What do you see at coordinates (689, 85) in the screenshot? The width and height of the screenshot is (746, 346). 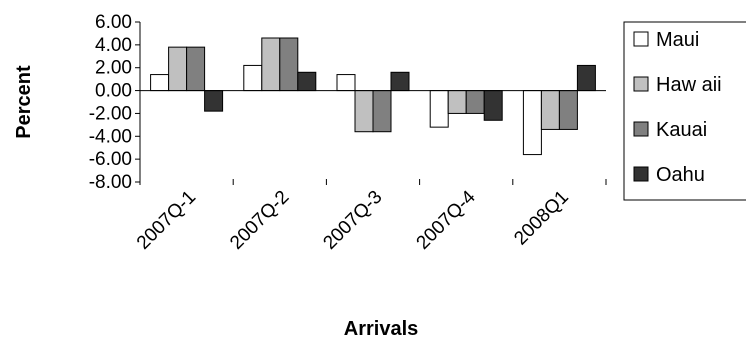 I see `legend-label-hawaii: Haw aii` at bounding box center [689, 85].